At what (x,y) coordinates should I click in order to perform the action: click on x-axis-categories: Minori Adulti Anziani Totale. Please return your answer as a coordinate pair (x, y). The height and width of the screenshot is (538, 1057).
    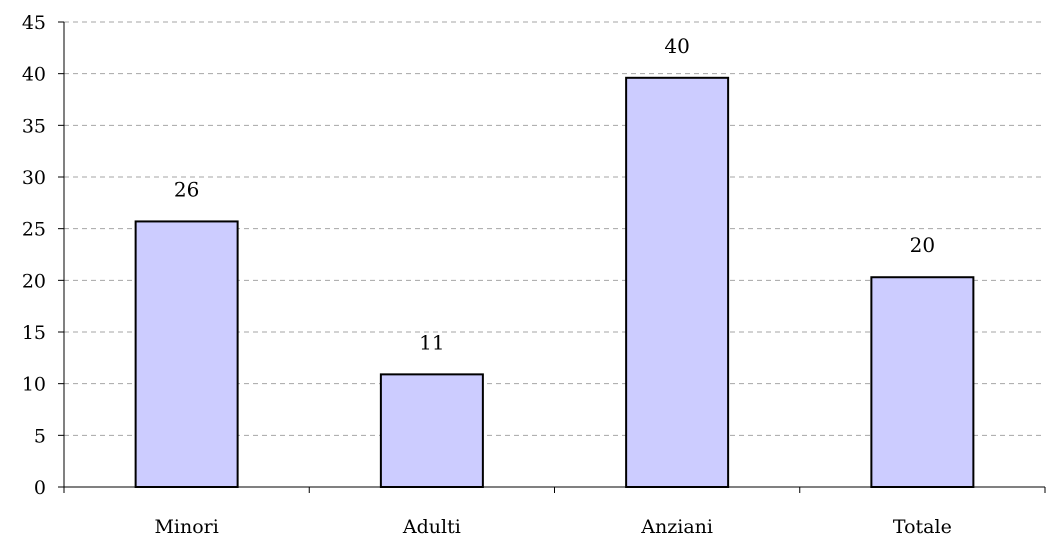
    Looking at the image, I should click on (554, 512).